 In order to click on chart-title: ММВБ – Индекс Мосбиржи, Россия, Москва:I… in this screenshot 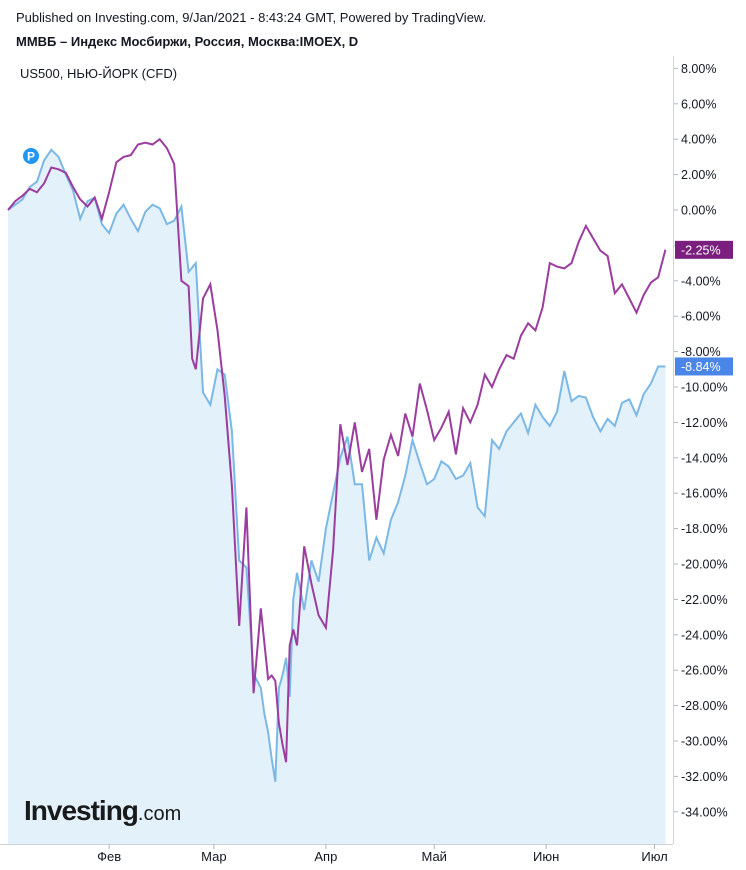, I will do `click(187, 41)`.